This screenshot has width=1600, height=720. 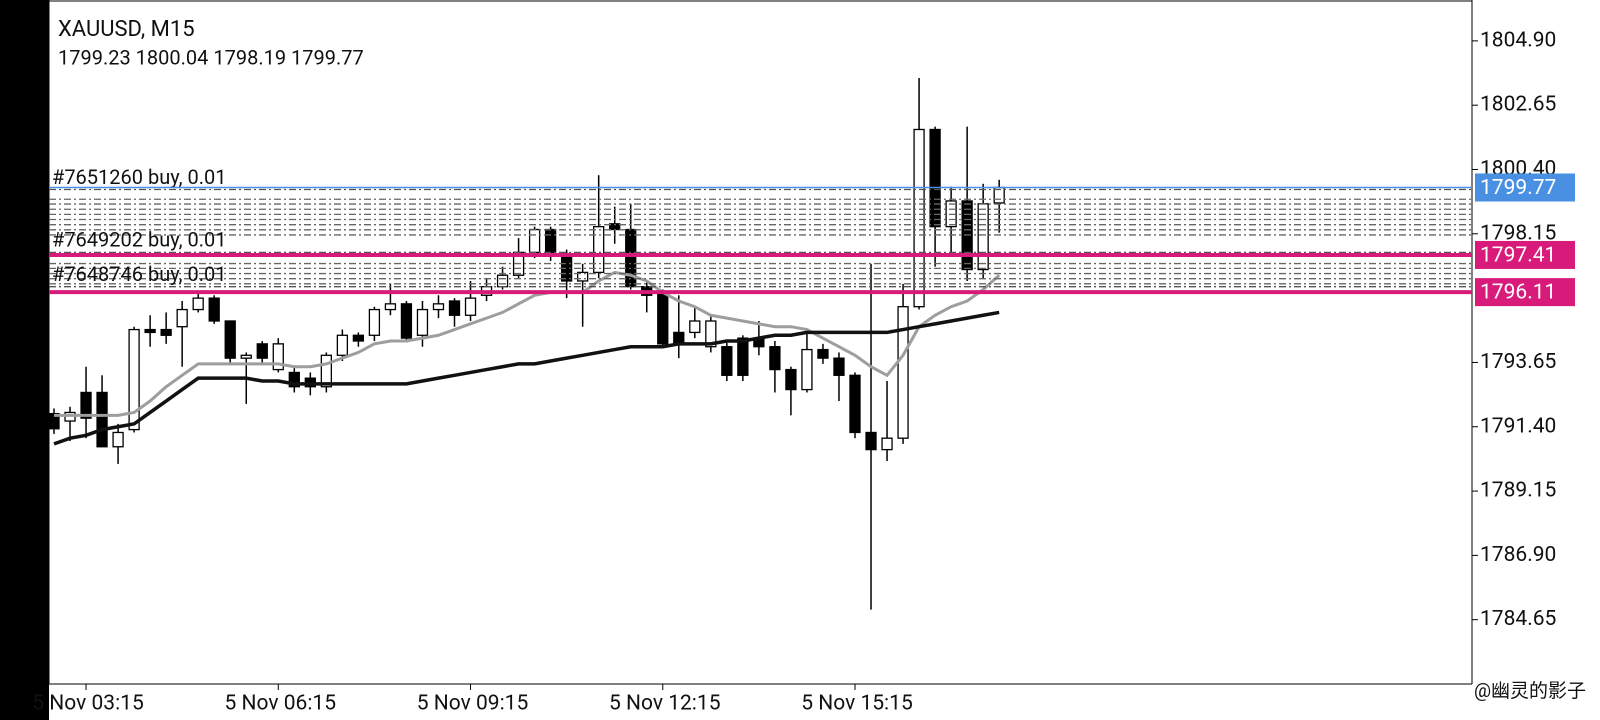 What do you see at coordinates (857, 704) in the screenshot?
I see `x-tick-label: 5 Nov 15:15` at bounding box center [857, 704].